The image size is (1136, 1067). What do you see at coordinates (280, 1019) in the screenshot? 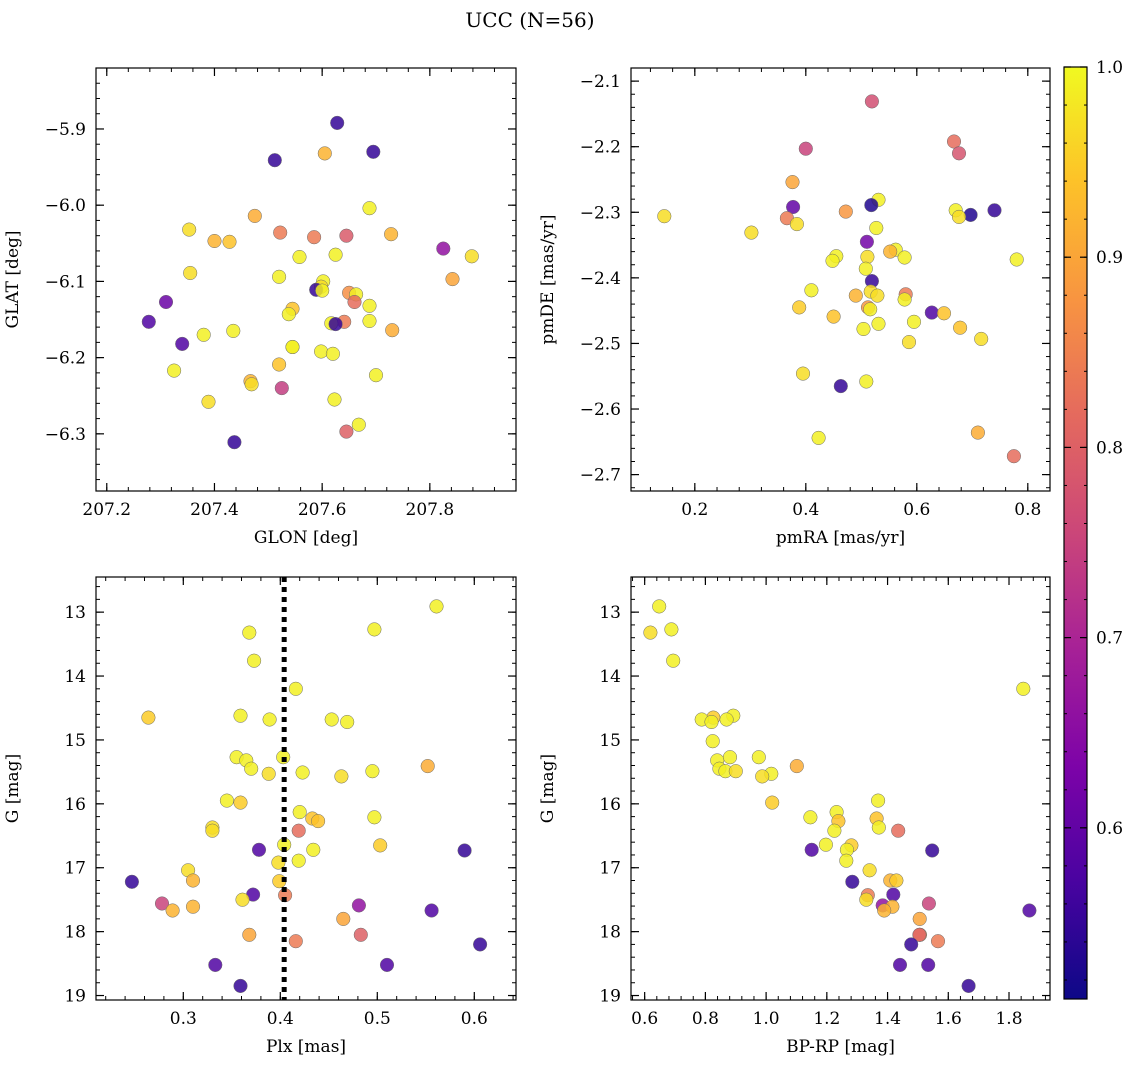
I see `x-tick-label: 0.4` at bounding box center [280, 1019].